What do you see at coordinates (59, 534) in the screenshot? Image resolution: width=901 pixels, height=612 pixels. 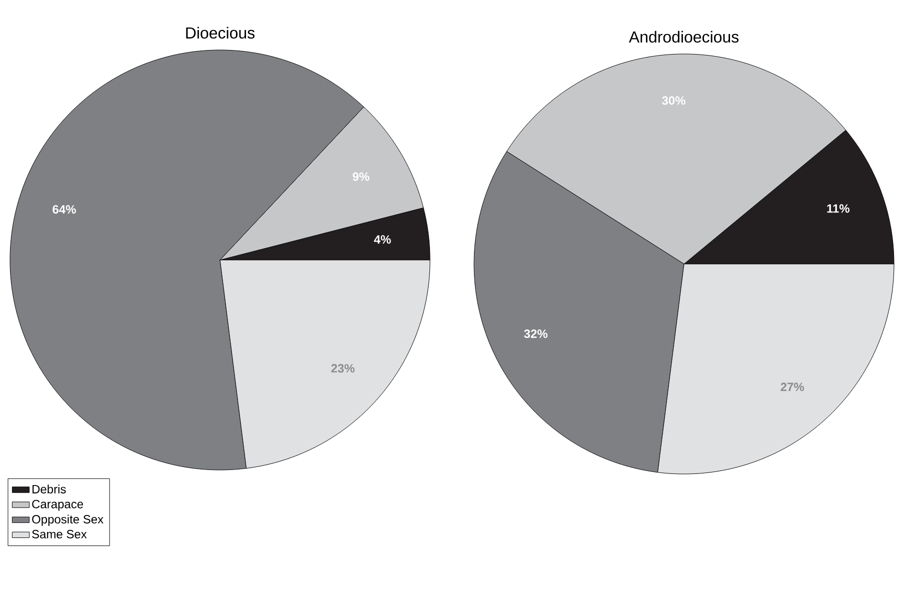 I see `legend-label: Same Sex` at bounding box center [59, 534].